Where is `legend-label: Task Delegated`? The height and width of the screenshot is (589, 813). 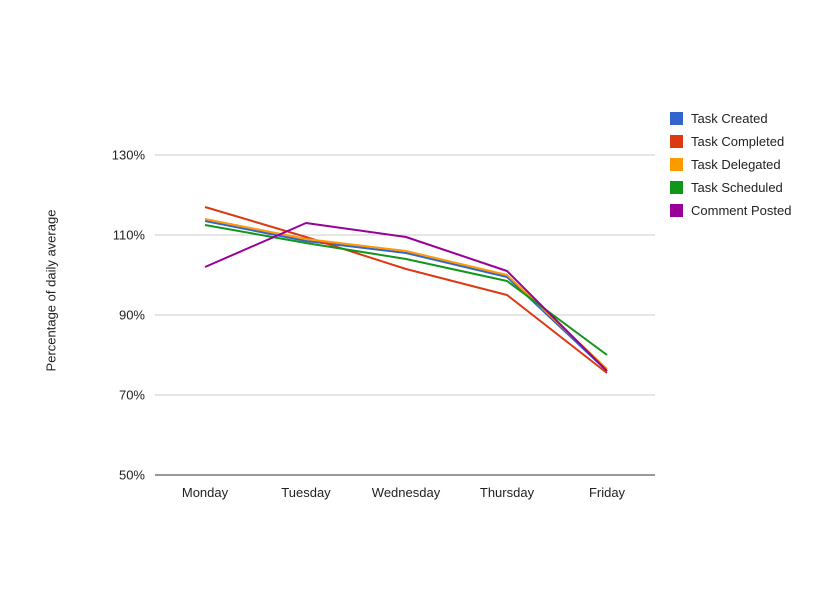 legend-label: Task Delegated is located at coordinates (736, 164).